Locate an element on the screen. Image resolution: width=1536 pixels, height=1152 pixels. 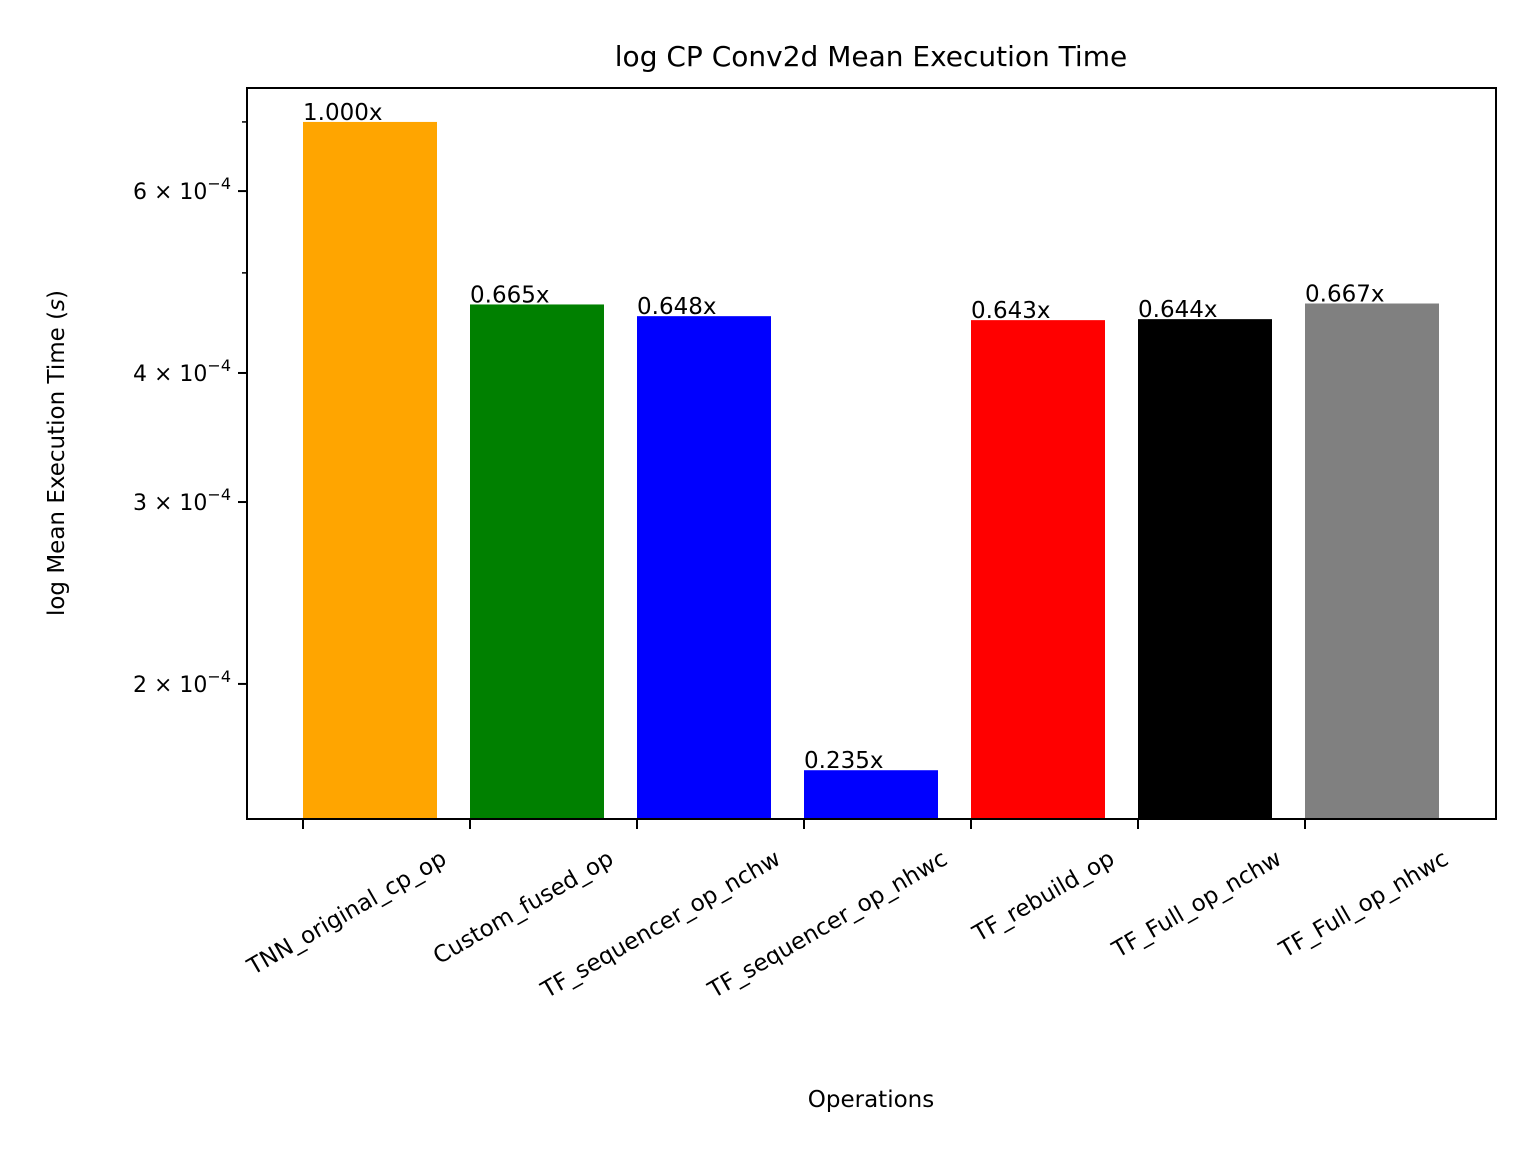
y-axis-label: log Mean Execution Time (s) is located at coordinates (57, 453).